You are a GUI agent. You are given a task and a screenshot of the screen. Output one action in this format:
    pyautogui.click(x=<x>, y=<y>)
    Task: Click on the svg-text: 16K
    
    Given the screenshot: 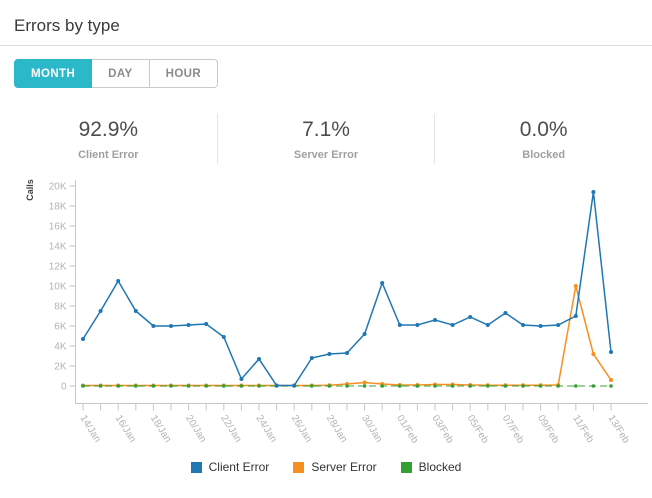 What is the action you would take?
    pyautogui.click(x=58, y=227)
    